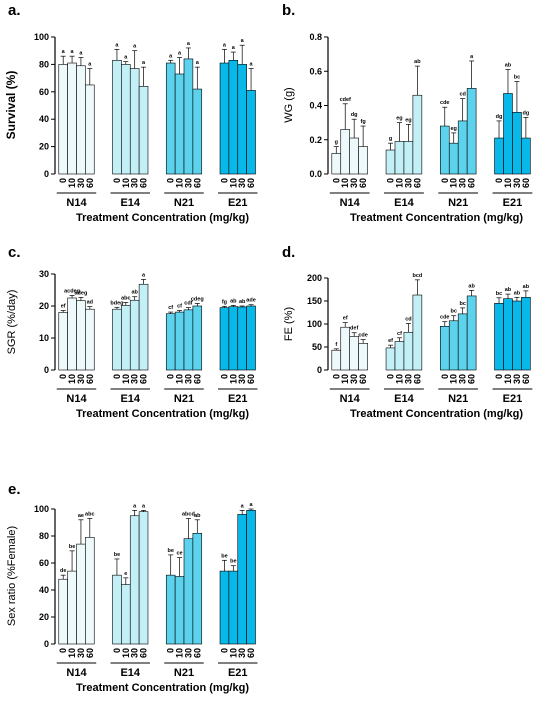 The height and width of the screenshot is (718, 550). I want to click on significance-letter: cde, so click(444, 318).